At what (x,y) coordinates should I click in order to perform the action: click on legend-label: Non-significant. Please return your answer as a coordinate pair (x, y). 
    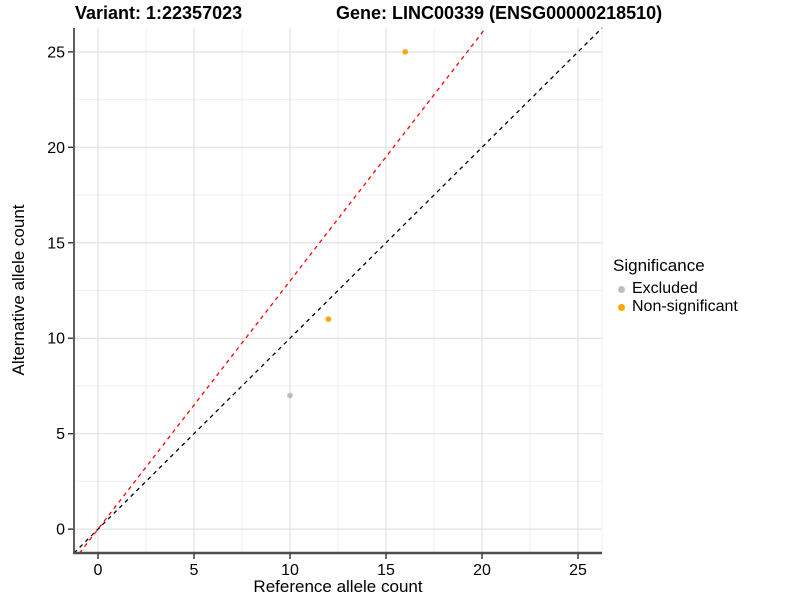
    Looking at the image, I should click on (685, 306).